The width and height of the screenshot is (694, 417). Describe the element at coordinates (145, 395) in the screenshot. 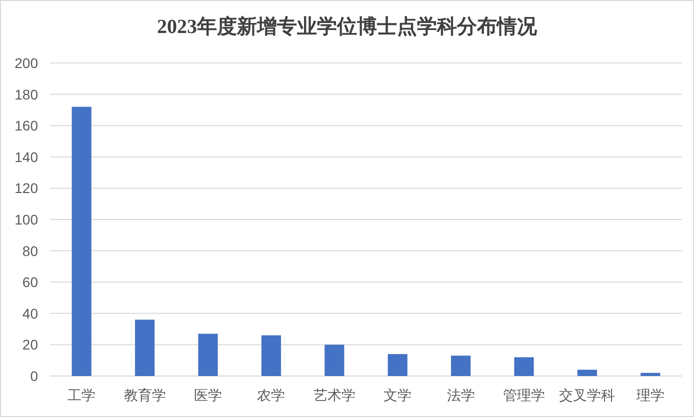

I see `x-tick-label: 教育学` at that location.